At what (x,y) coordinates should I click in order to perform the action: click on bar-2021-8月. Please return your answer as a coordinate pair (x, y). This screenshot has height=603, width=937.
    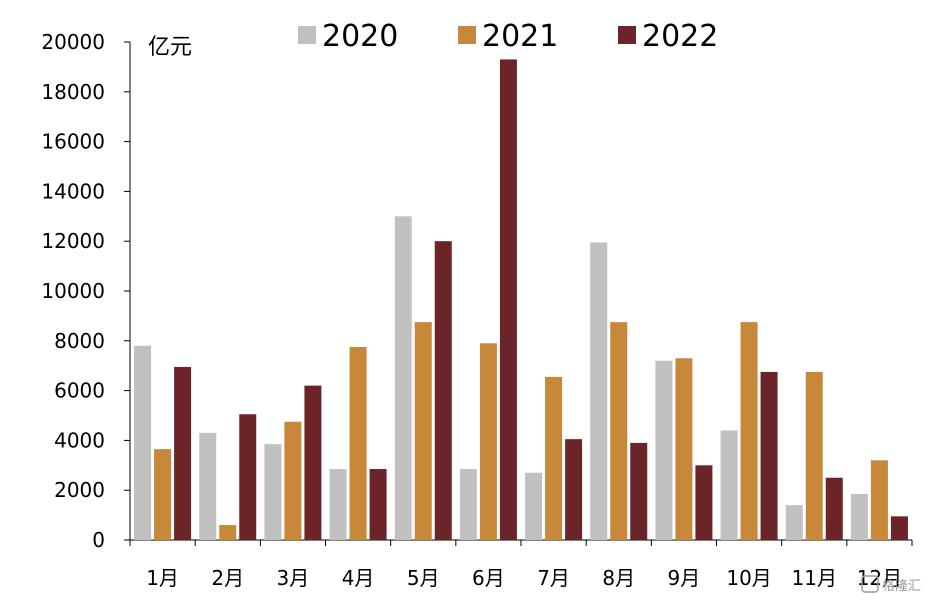
    Looking at the image, I should click on (619, 431).